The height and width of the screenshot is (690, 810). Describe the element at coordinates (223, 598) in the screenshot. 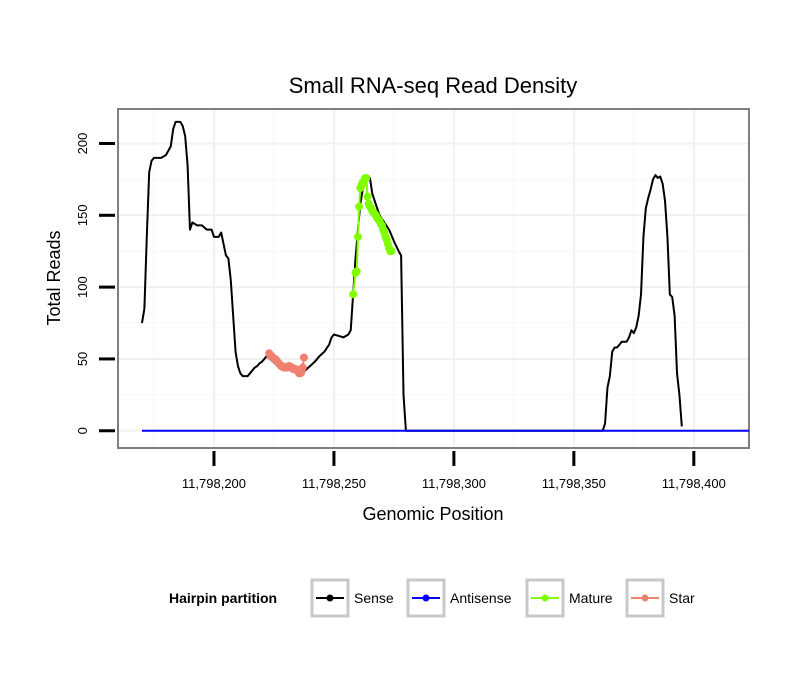

I see `legend-title: Hairpin partition` at that location.